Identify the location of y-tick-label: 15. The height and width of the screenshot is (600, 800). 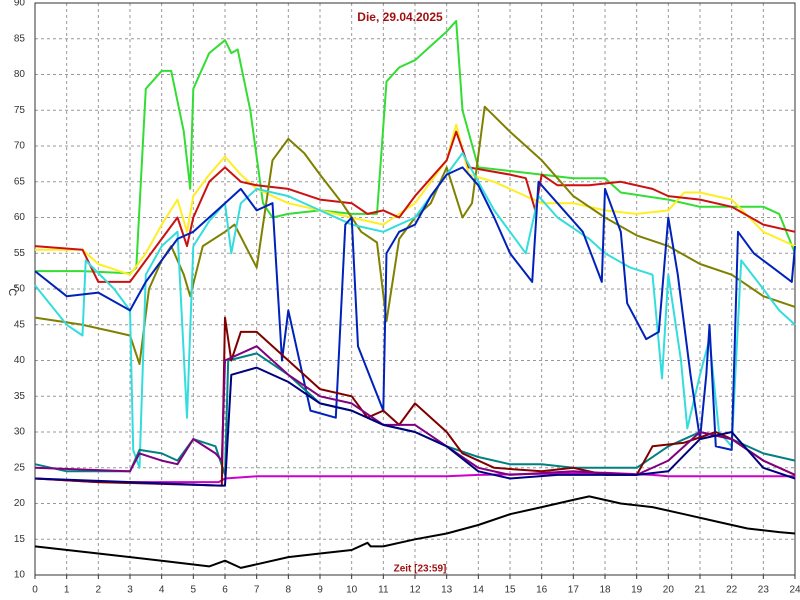
(20, 539).